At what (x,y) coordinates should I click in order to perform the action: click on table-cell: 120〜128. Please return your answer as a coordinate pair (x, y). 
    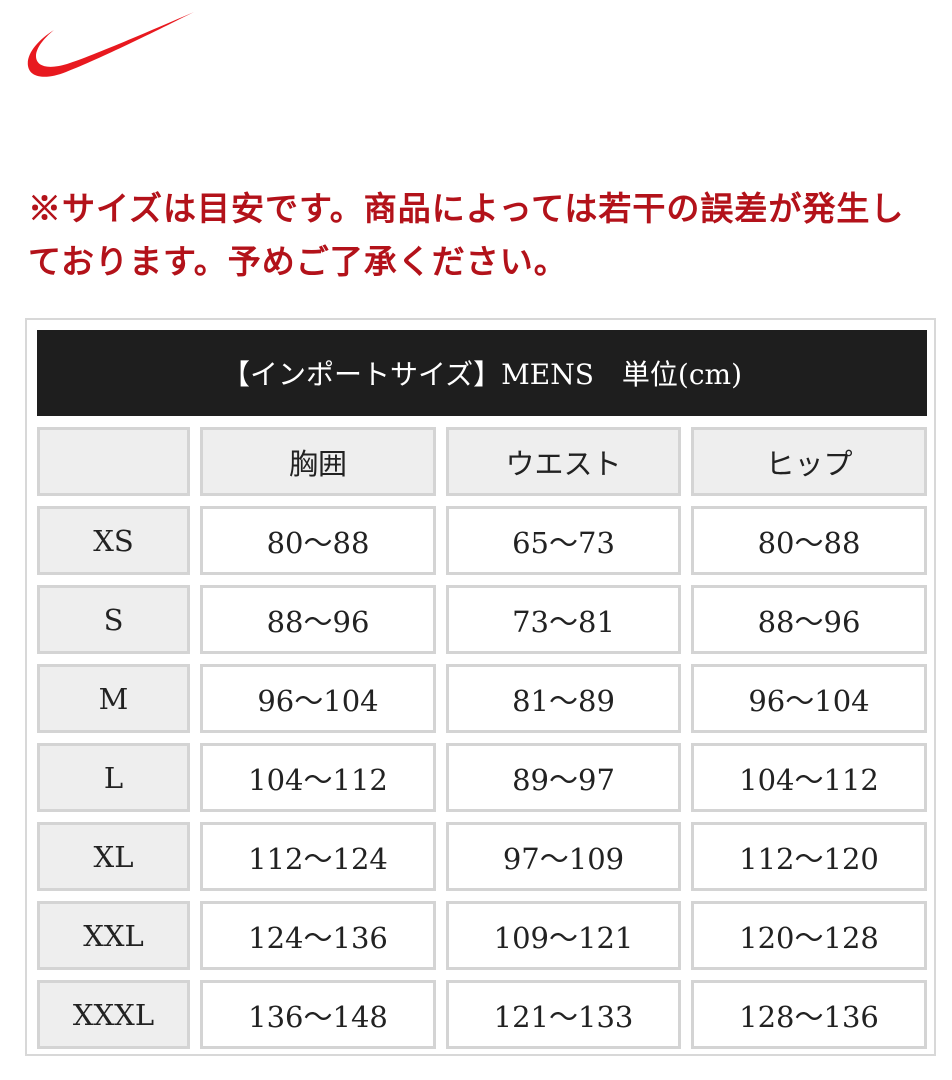
    Looking at the image, I should click on (809, 935).